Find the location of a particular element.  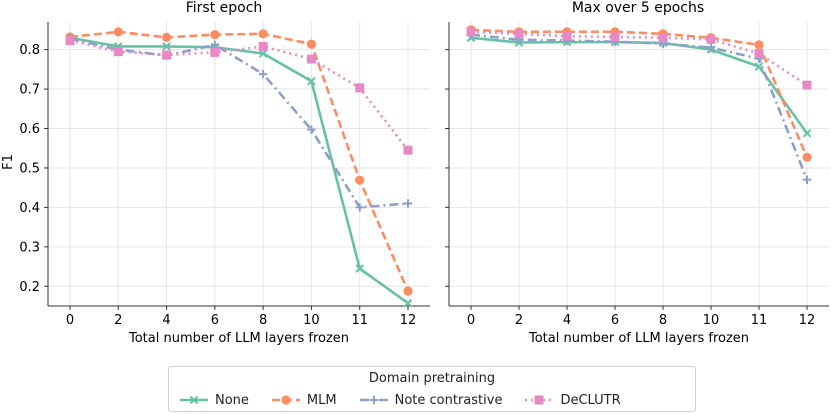

legend-item: None is located at coordinates (214, 400).